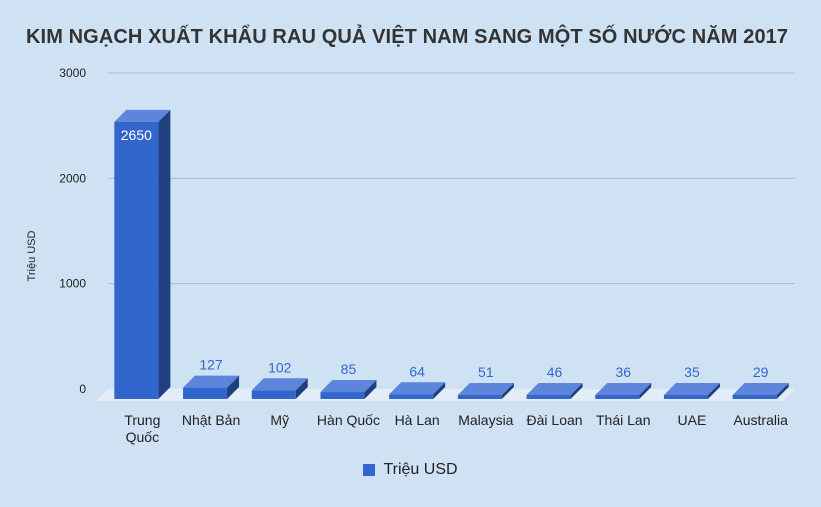 Image resolution: width=821 pixels, height=507 pixels. I want to click on x-tick-label: Hàn Quốc, so click(348, 420).